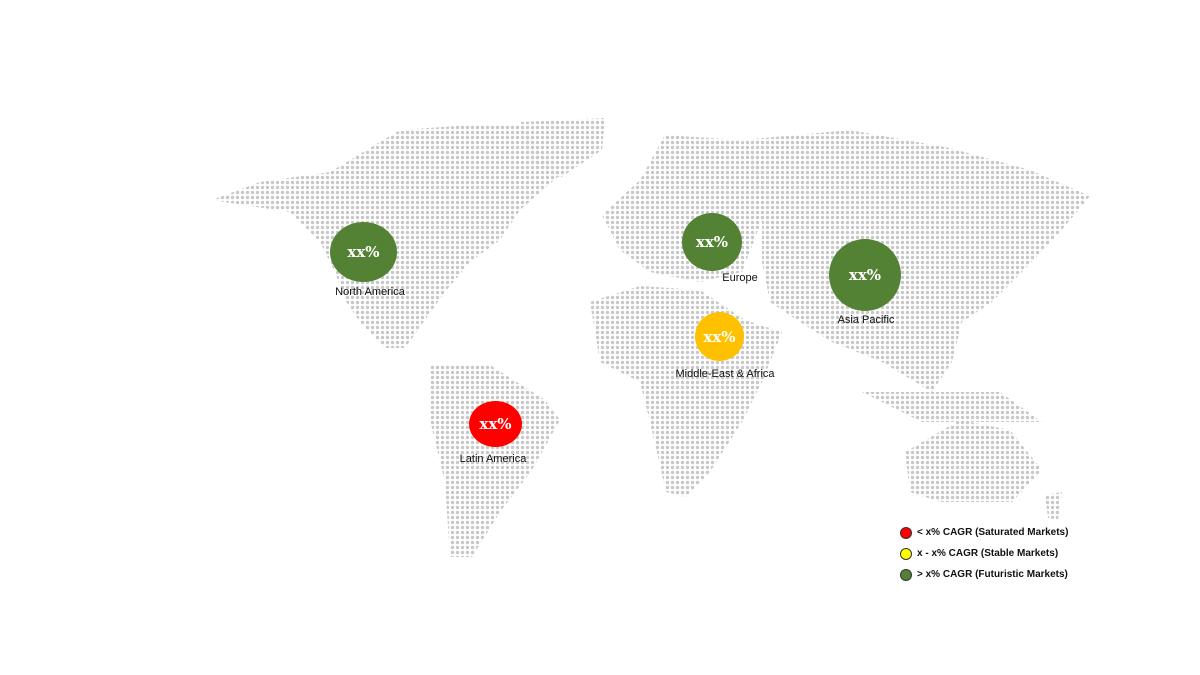 Image resolution: width=1200 pixels, height=675 pixels. What do you see at coordinates (740, 278) in the screenshot?
I see `region-label-europe: Europe` at bounding box center [740, 278].